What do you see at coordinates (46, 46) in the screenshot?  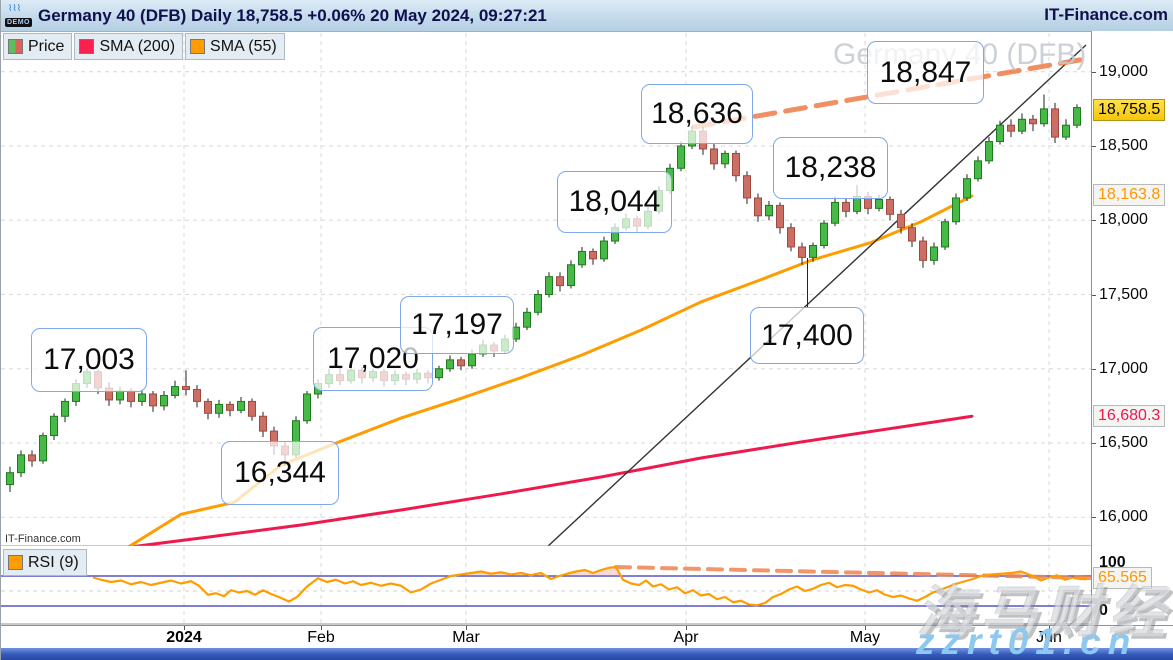 I see `legend-price-label: Price` at bounding box center [46, 46].